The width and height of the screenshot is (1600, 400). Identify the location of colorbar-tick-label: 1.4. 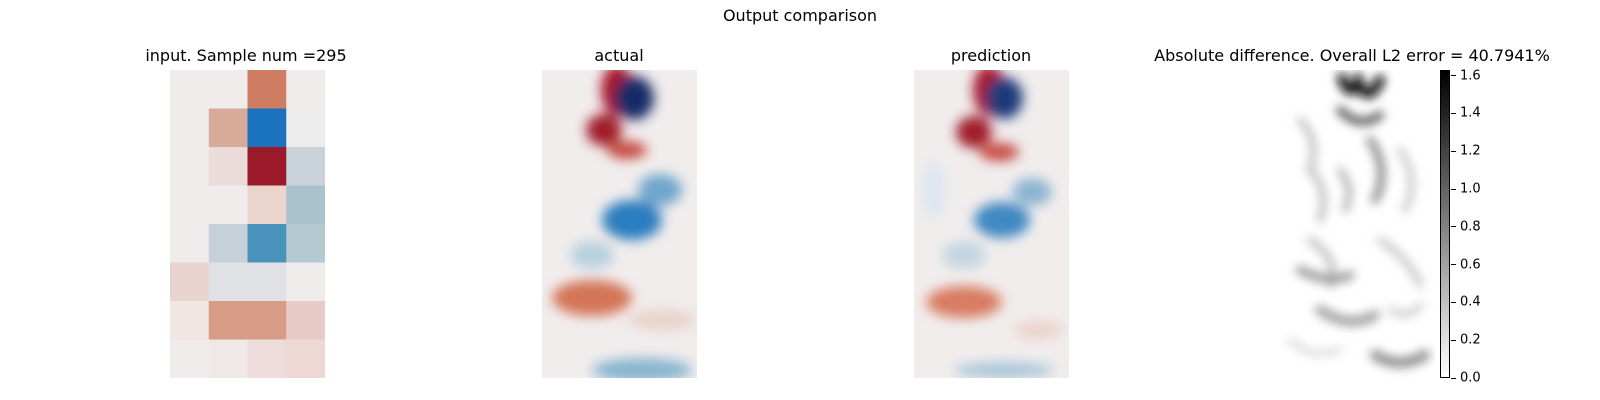
(1470, 113).